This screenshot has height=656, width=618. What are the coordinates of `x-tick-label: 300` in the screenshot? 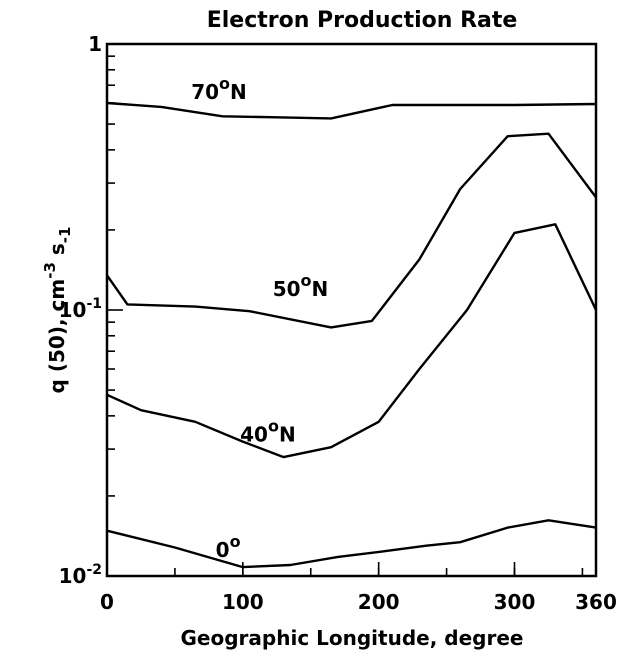 It's located at (515, 602).